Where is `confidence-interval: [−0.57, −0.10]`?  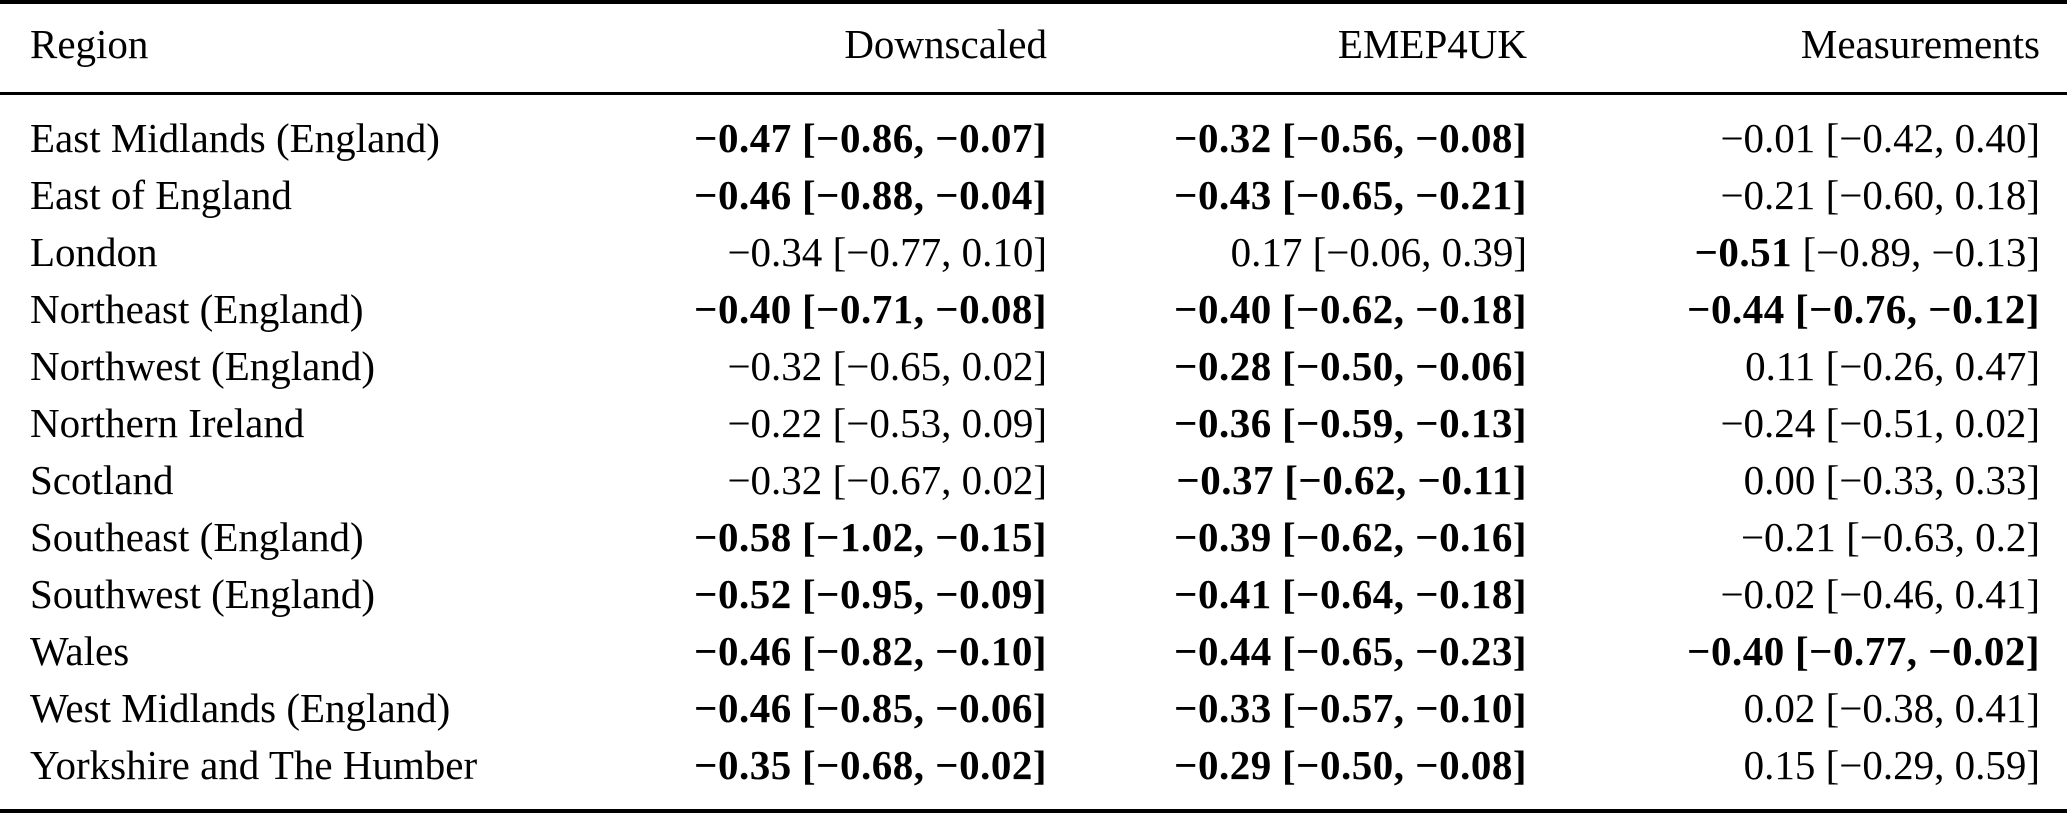 confidence-interval: [−0.57, −0.10] is located at coordinates (1404, 707).